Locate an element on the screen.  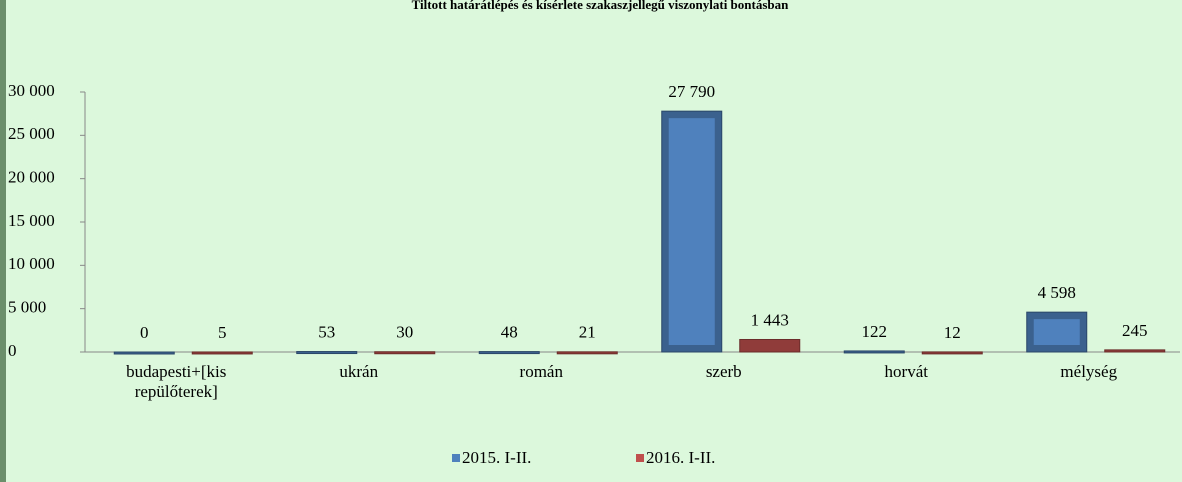
data-label: 4 598 is located at coordinates (1057, 292).